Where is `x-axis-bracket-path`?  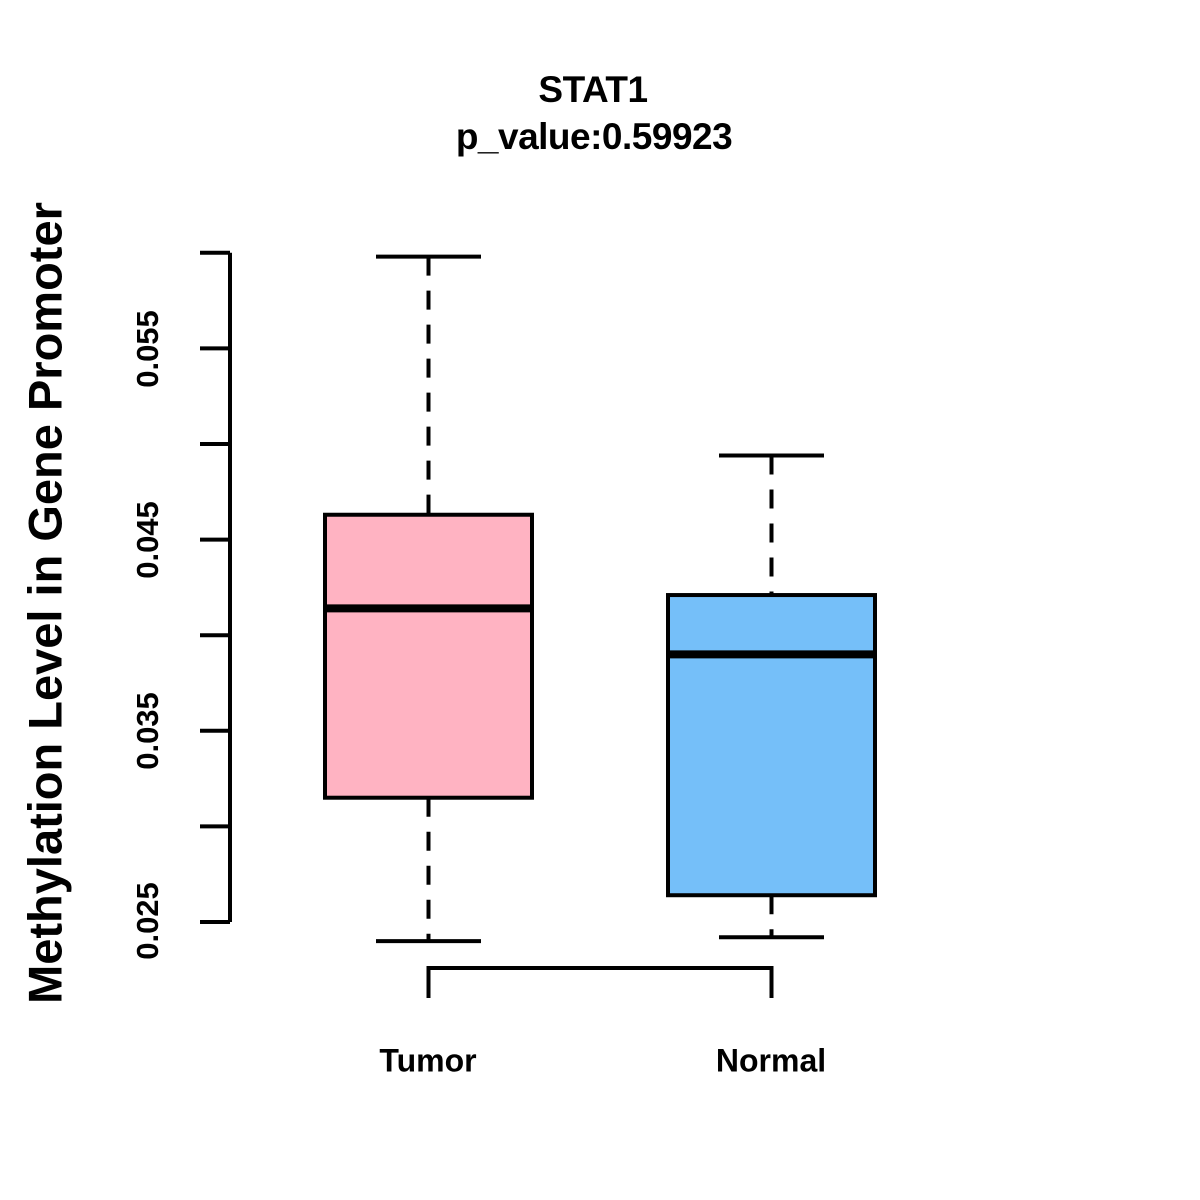 x-axis-bracket-path is located at coordinates (600, 982).